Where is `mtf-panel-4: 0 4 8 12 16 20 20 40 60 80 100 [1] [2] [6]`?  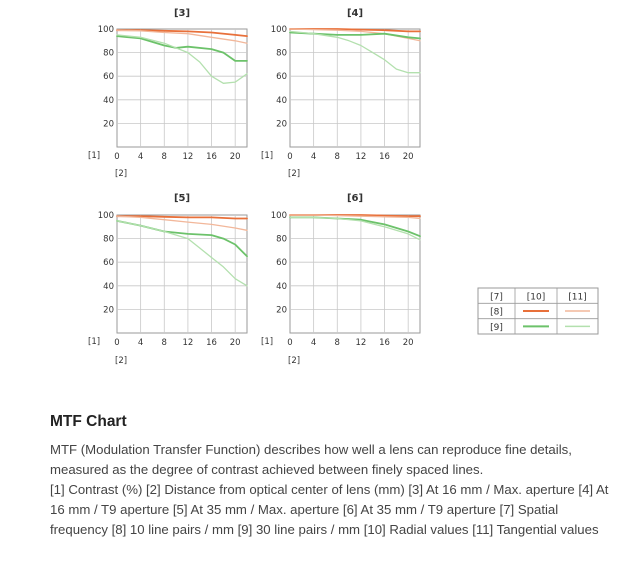
mtf-panel-4: 0 4 8 12 16 20 20 40 60 80 100 [1] [2] [6] is located at coordinates (341, 279).